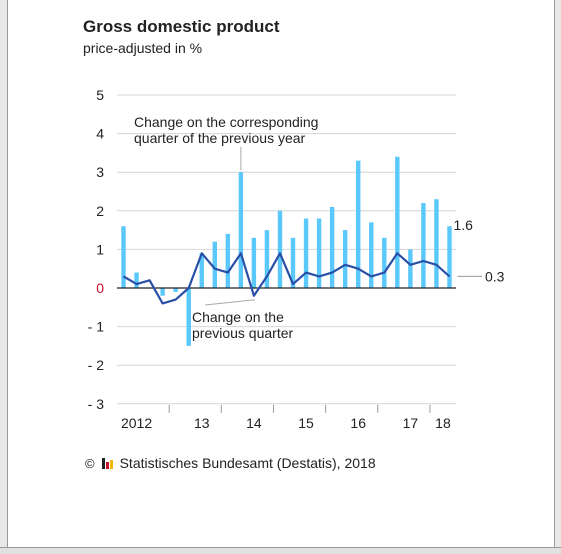 The height and width of the screenshot is (554, 561). What do you see at coordinates (100, 172) in the screenshot?
I see `y-tick-label: 3` at bounding box center [100, 172].